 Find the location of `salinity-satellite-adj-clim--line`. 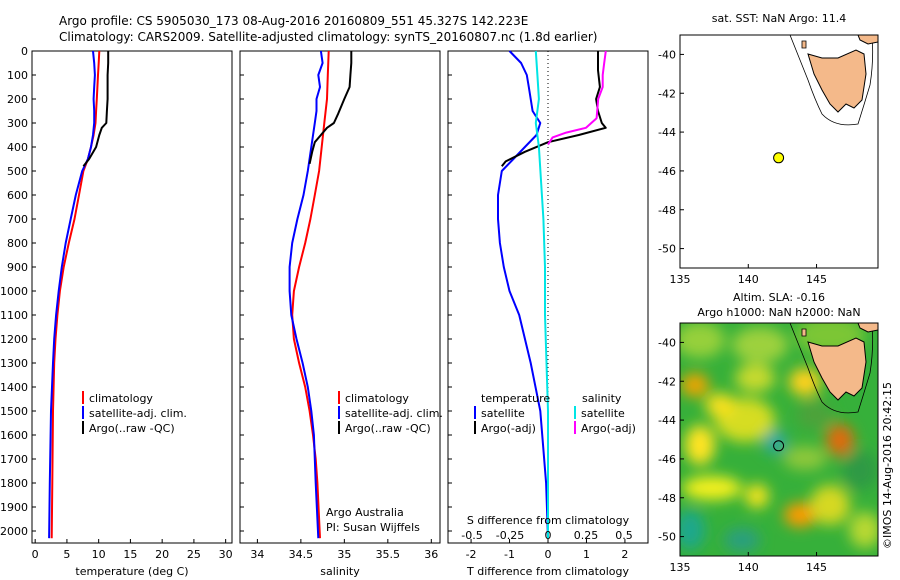

salinity-satellite-adj-clim--line is located at coordinates (306, 294).